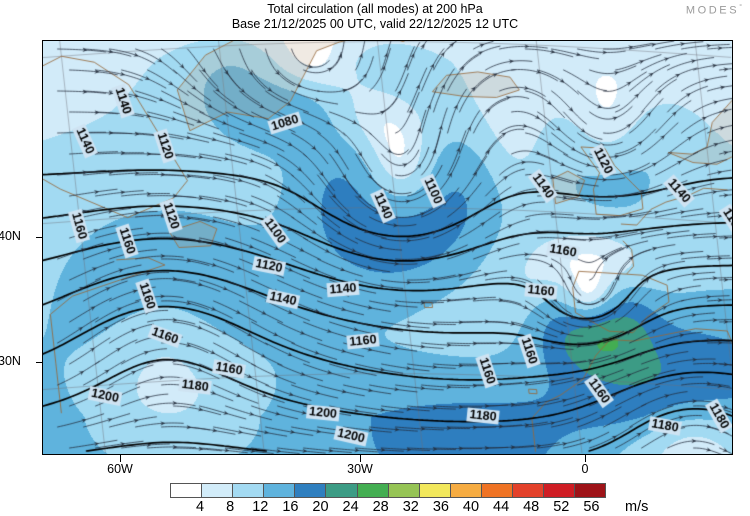 Image resolution: width=750 pixels, height=516 pixels. What do you see at coordinates (200, 507) in the screenshot?
I see `colorbar-tick-label: 4` at bounding box center [200, 507].